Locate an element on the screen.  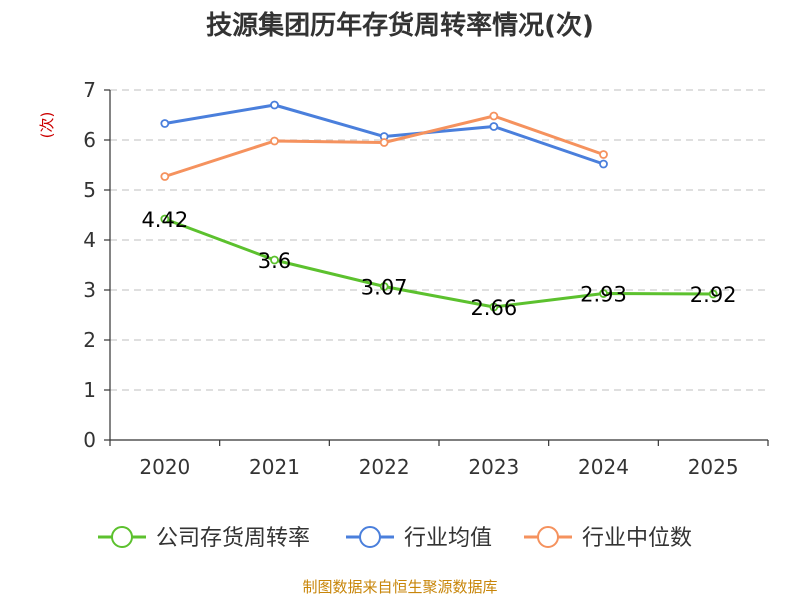
legend-item: 行业均值 is located at coordinates (419, 538).